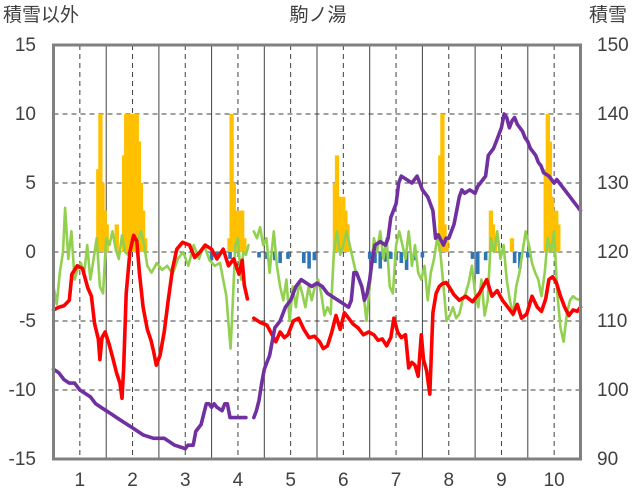  I want to click on chart-title: 駒ノ湯, so click(317, 15).